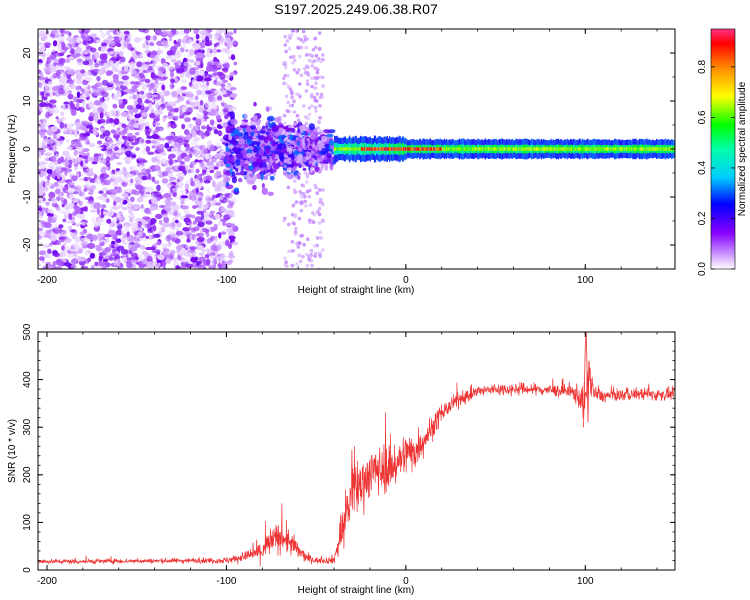 Image resolution: width=750 pixels, height=600 pixels. I want to click on y-tick-label: 500, so click(27, 331).